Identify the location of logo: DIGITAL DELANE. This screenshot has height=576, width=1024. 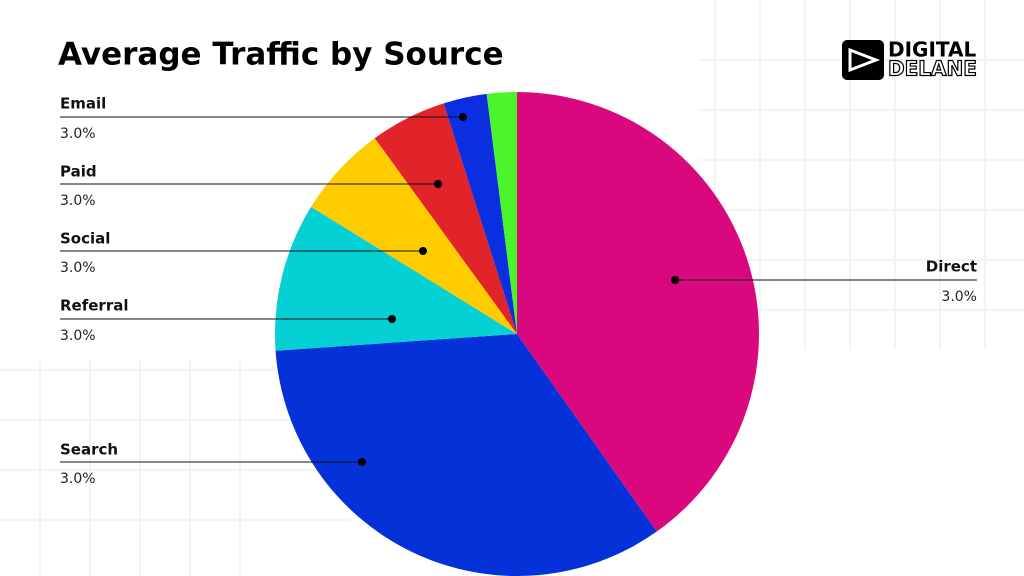
(909, 59).